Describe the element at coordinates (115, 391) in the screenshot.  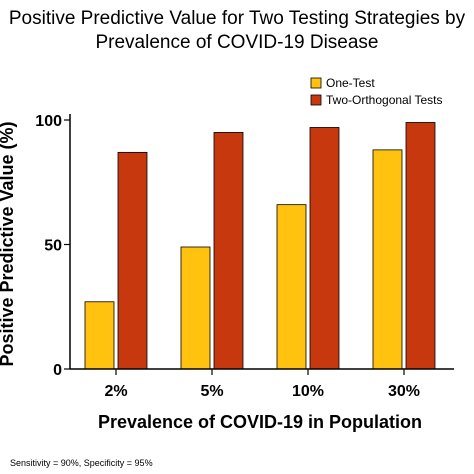
I see `x-tick-label-1: 2%` at that location.